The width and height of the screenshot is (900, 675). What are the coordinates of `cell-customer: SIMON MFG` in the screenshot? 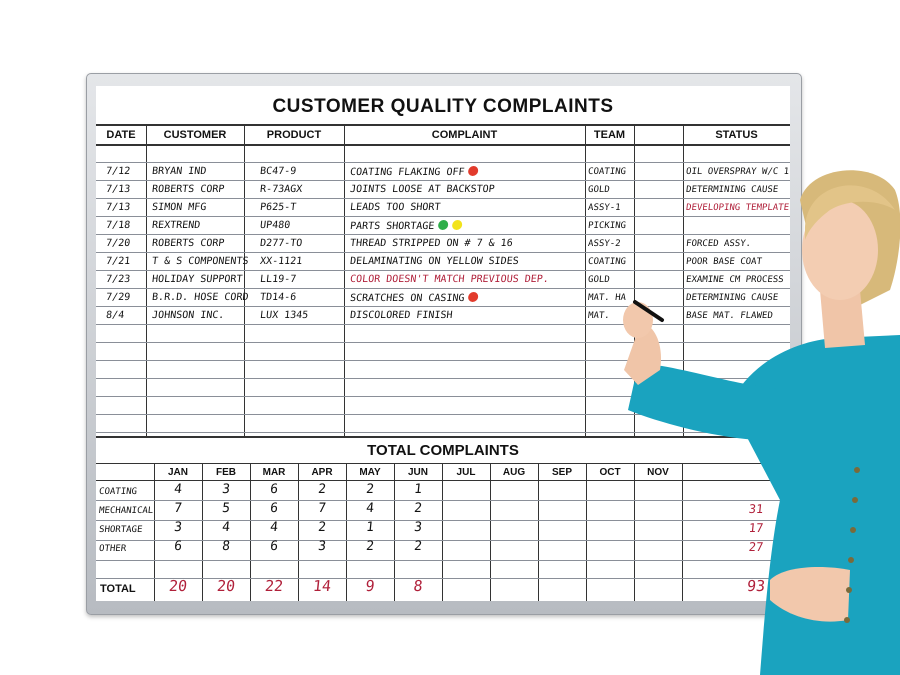 It's located at (179, 207).